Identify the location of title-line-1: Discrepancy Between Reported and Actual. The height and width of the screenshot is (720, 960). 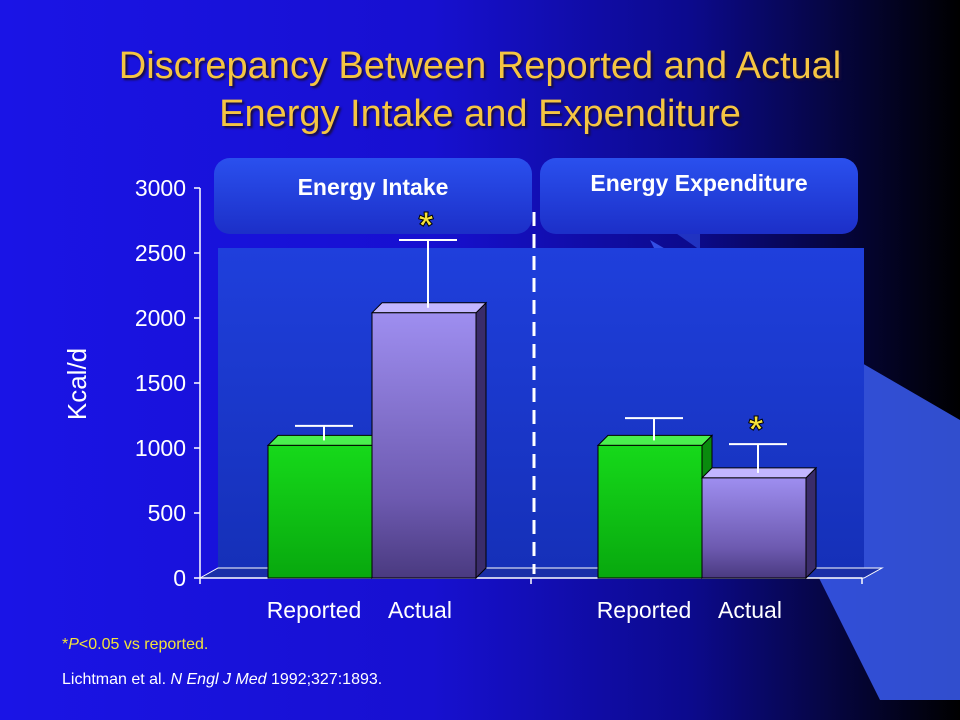
(480, 66).